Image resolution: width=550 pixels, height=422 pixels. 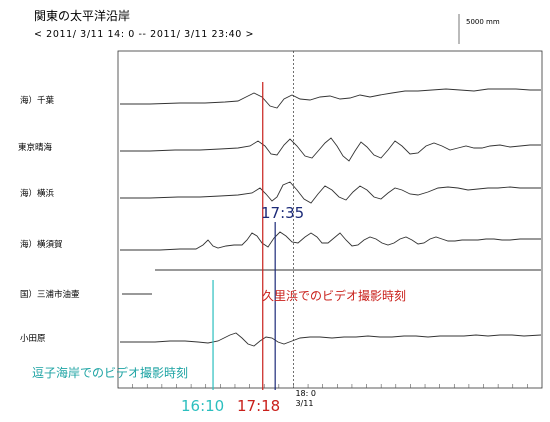 I want to click on station-label-yokohama: 海）横浜, so click(x=37, y=193).